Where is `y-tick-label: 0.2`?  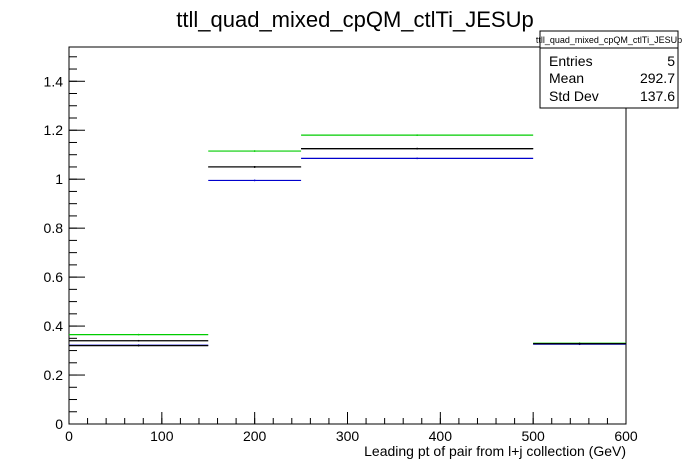
y-tick-label: 0.2 is located at coordinates (54, 375).